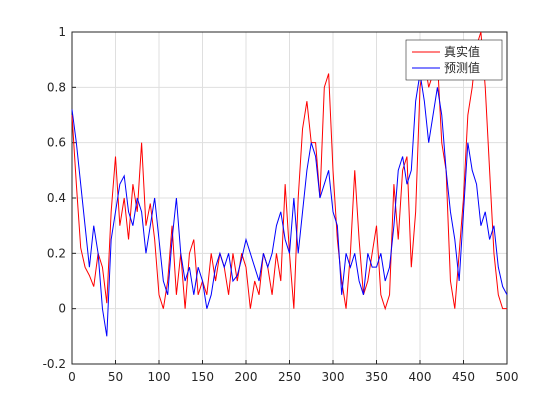 The image size is (560, 408). I want to click on legend-box, so click(454, 60).